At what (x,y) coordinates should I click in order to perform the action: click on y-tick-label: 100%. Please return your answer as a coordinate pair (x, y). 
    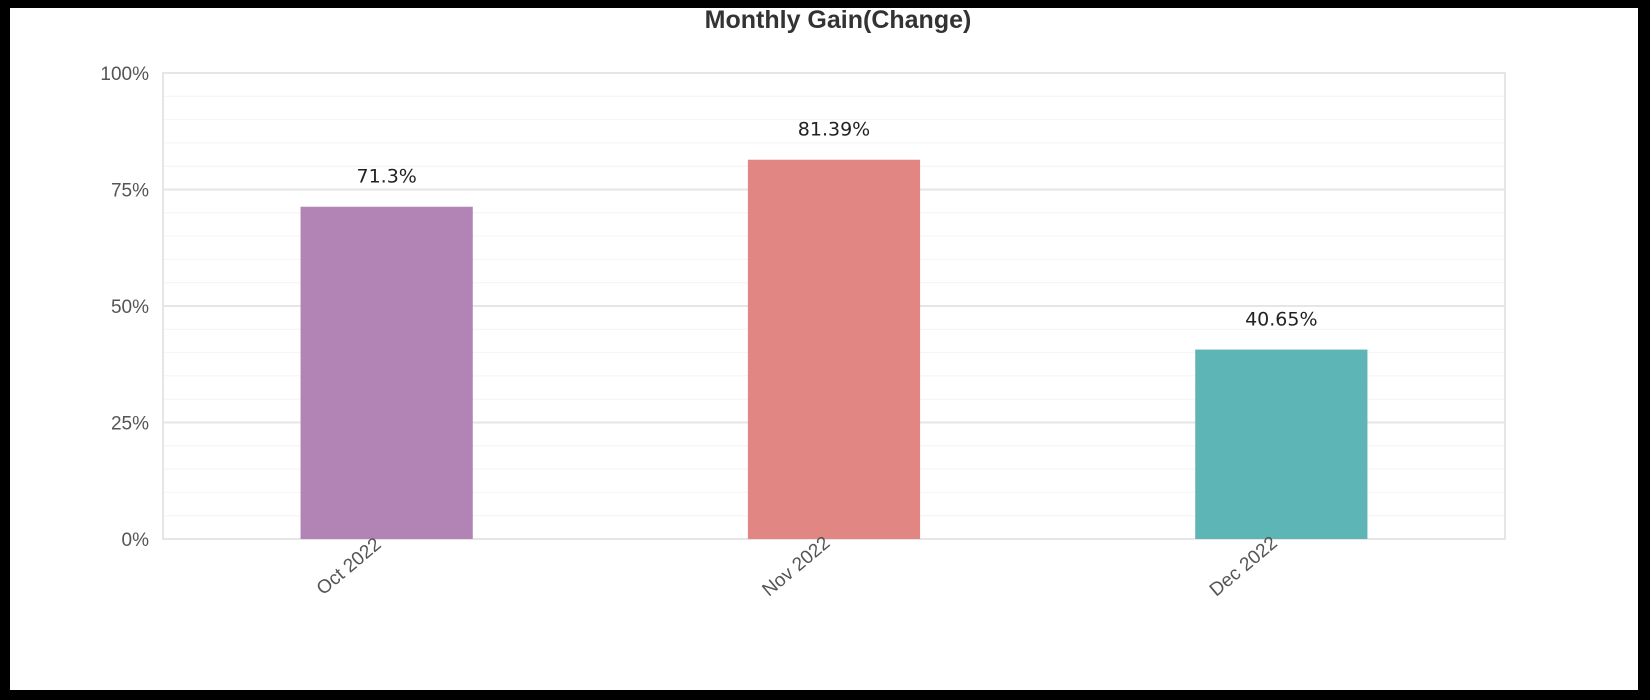
    Looking at the image, I should click on (124, 74).